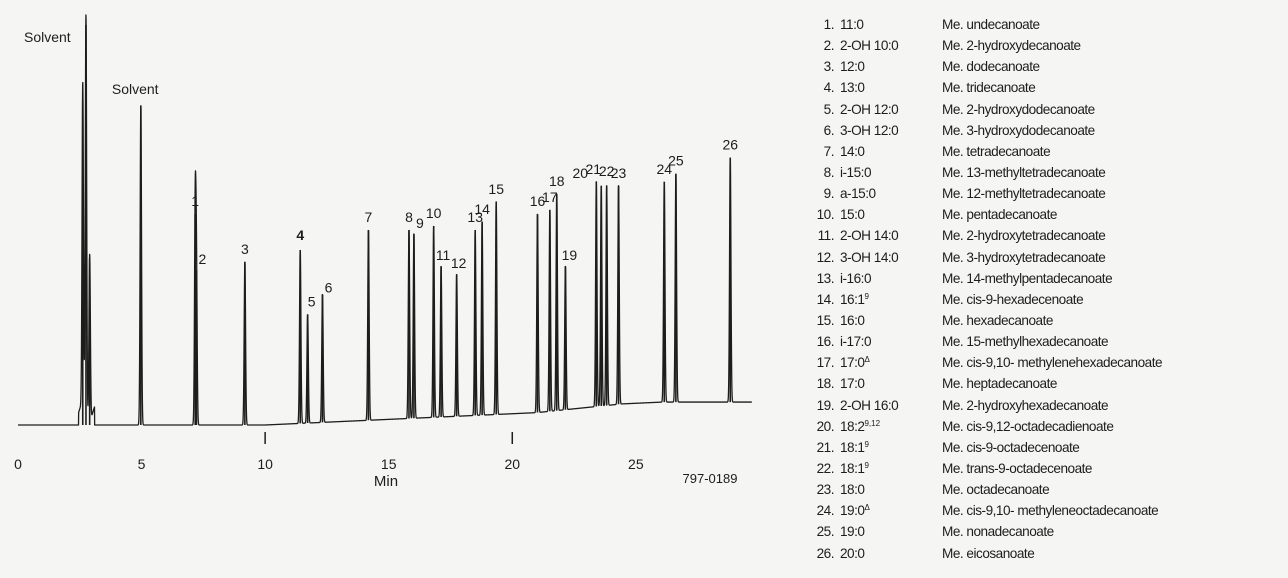 The width and height of the screenshot is (1288, 578). I want to click on peak-label: 21, so click(593, 169).